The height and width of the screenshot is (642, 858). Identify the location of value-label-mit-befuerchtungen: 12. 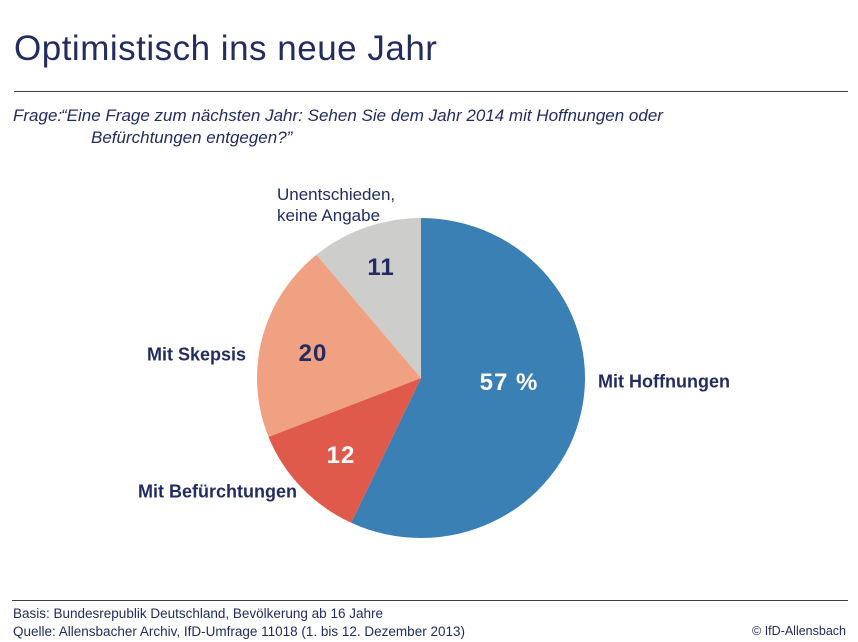
(341, 455).